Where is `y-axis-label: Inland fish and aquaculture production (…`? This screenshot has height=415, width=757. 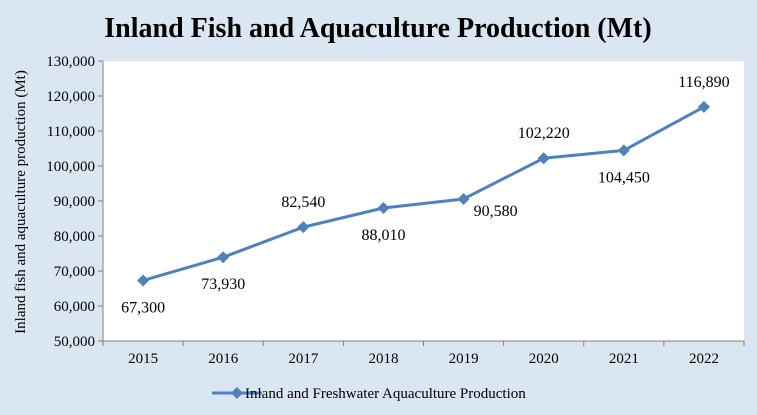
y-axis-label: Inland fish and aquaculture production (… is located at coordinates (21, 202).